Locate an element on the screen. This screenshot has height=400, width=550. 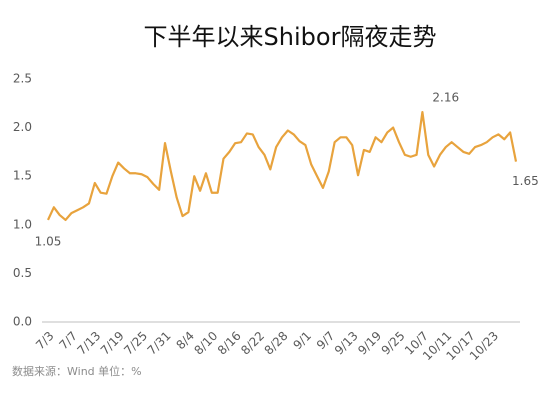
x-tick-label: 9/13 is located at coordinates (346, 343).